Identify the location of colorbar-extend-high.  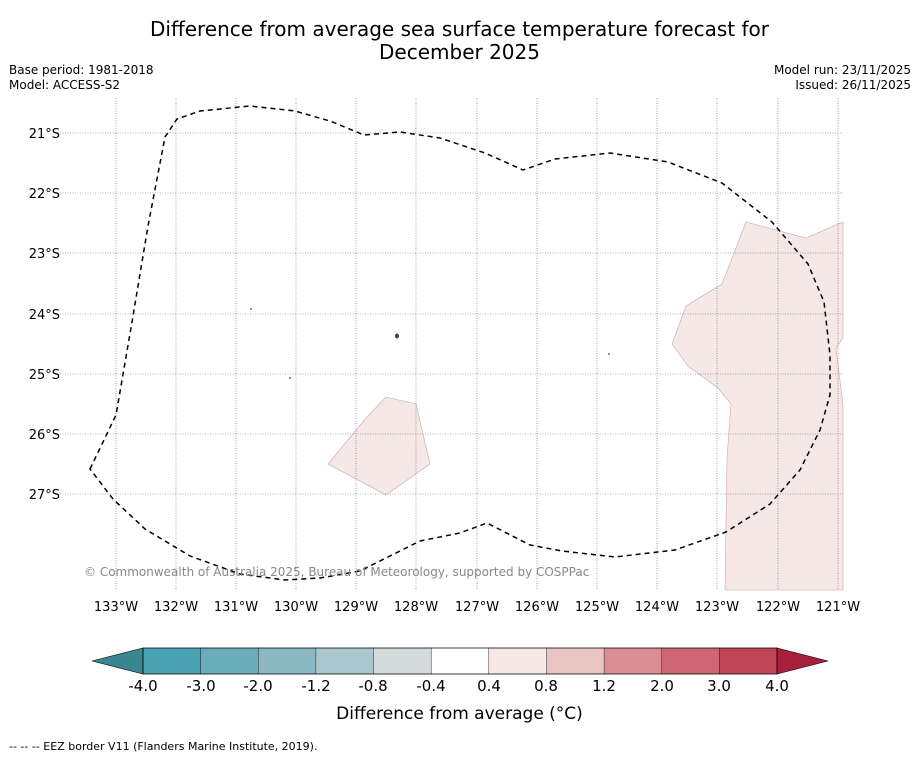
(802, 661).